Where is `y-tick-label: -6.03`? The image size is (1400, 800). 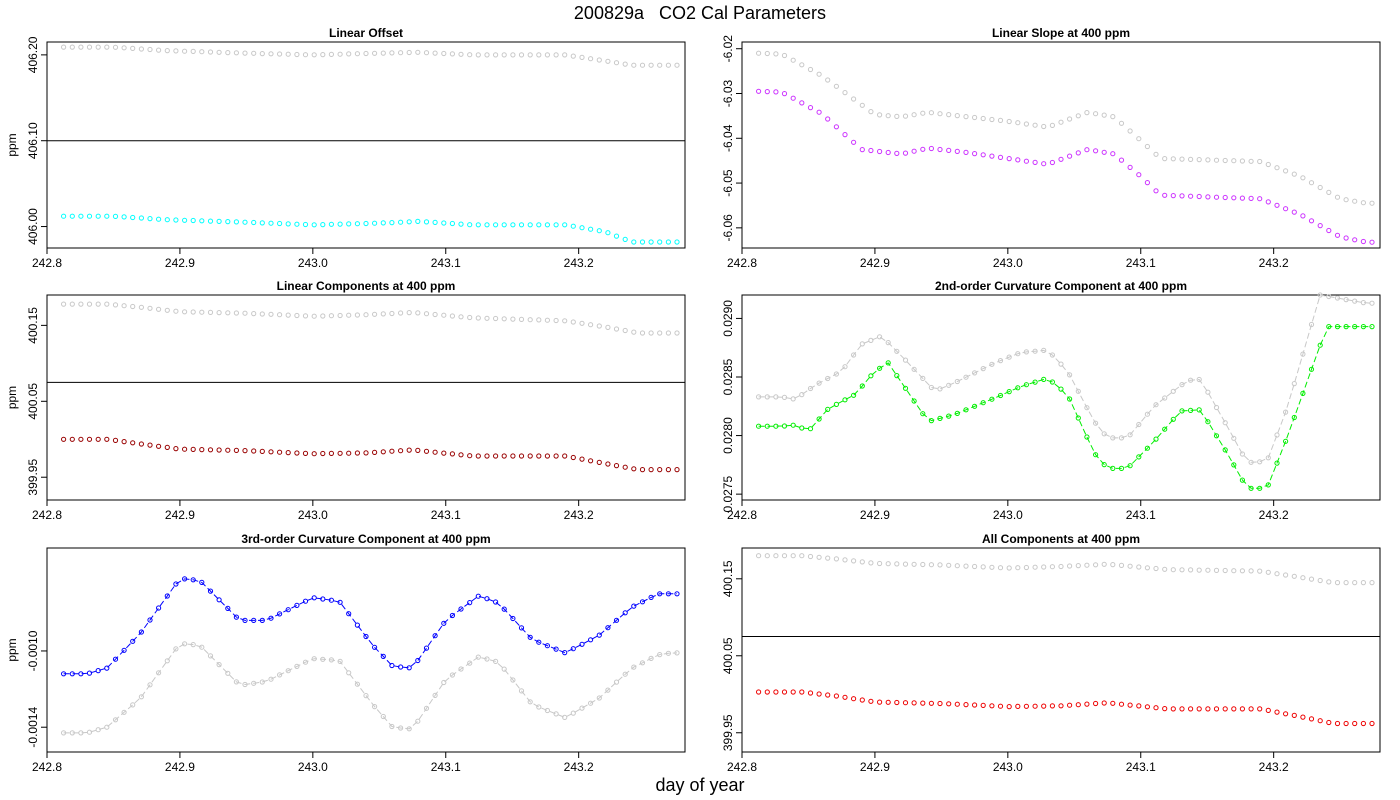 y-tick-label: -6.03 is located at coordinates (728, 94).